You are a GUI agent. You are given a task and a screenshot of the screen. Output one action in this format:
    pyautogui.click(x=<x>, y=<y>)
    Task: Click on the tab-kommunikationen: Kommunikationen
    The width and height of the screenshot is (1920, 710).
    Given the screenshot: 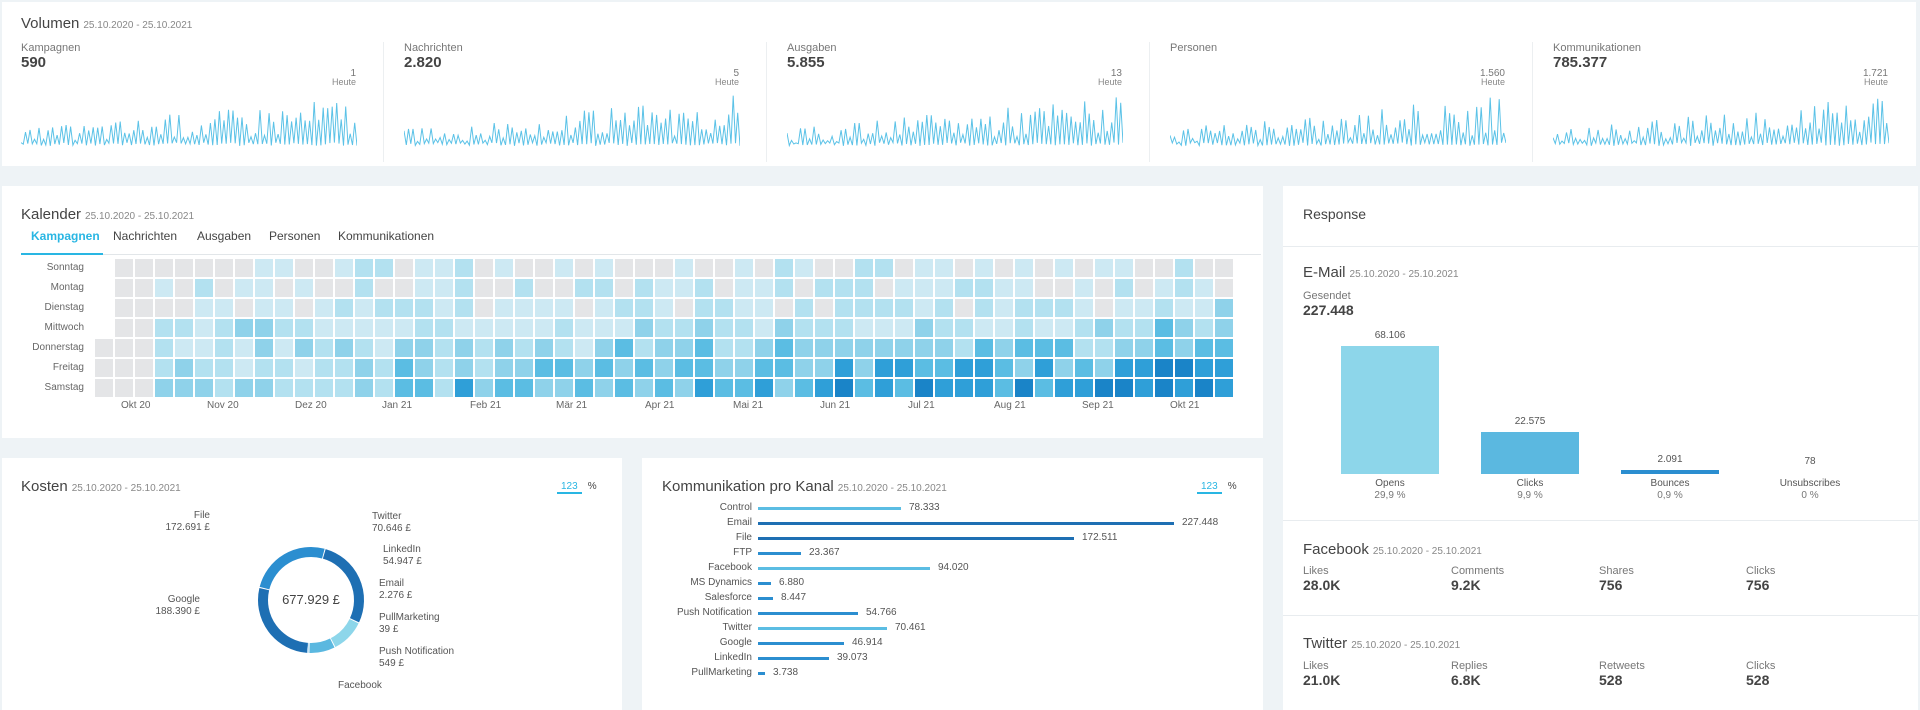 What is the action you would take?
    pyautogui.click(x=386, y=236)
    